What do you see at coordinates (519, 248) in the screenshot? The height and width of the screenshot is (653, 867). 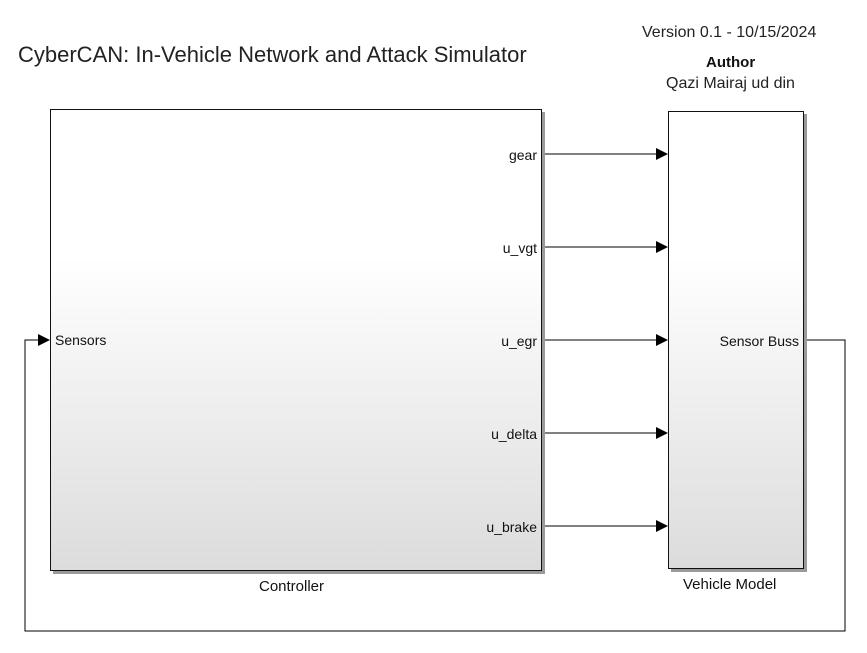 I see `port-u-vgt: u_vgt` at bounding box center [519, 248].